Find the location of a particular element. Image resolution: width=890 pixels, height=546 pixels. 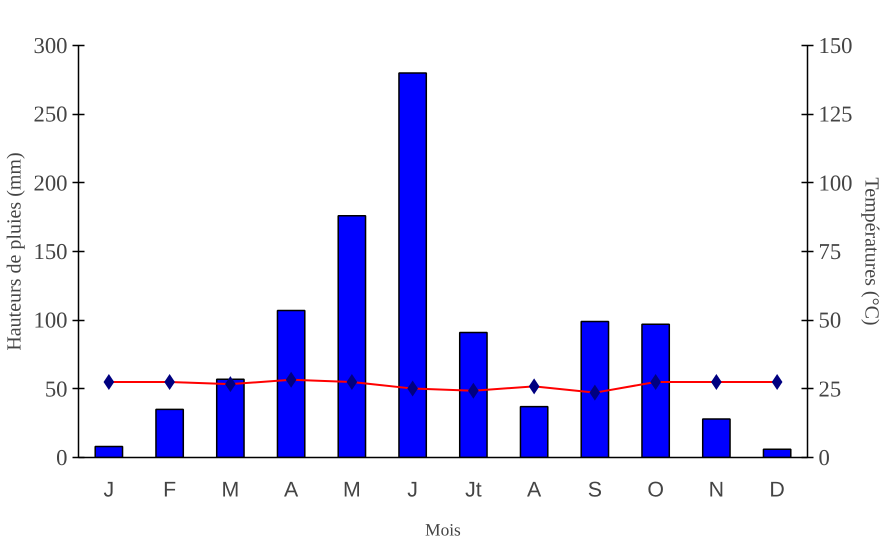

x-tick-label: D is located at coordinates (777, 490).